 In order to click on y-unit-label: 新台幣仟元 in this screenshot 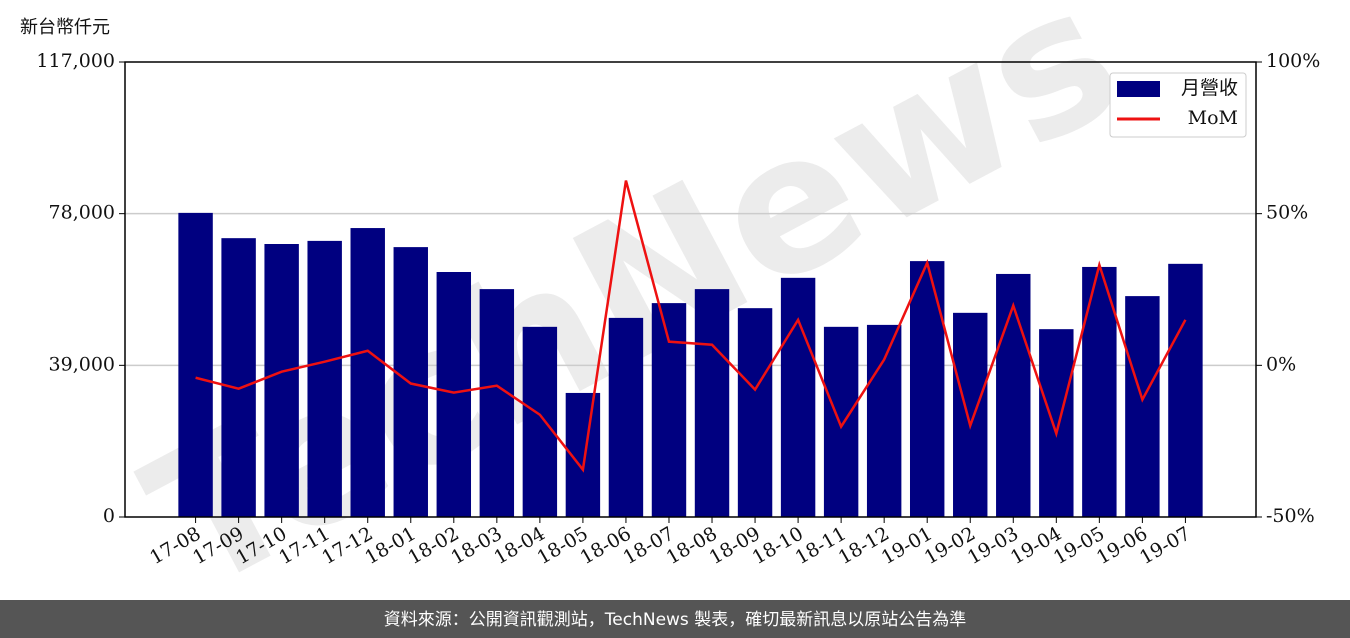, I will do `click(65, 27)`.